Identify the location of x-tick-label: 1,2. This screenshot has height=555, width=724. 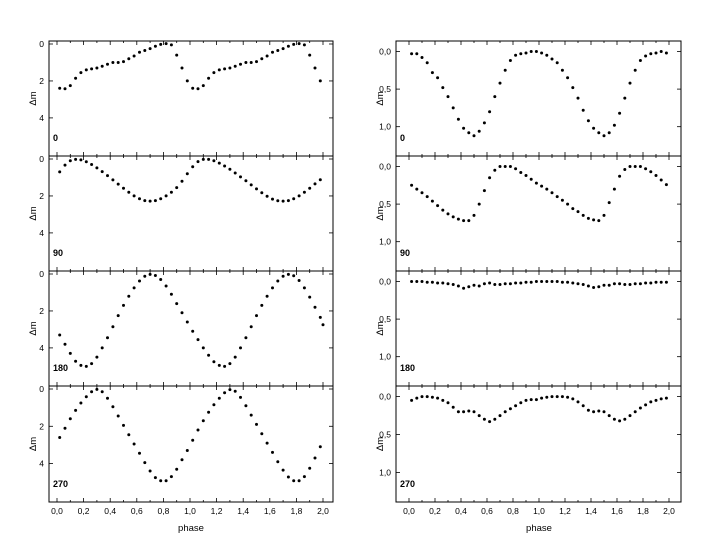
(565, 511).